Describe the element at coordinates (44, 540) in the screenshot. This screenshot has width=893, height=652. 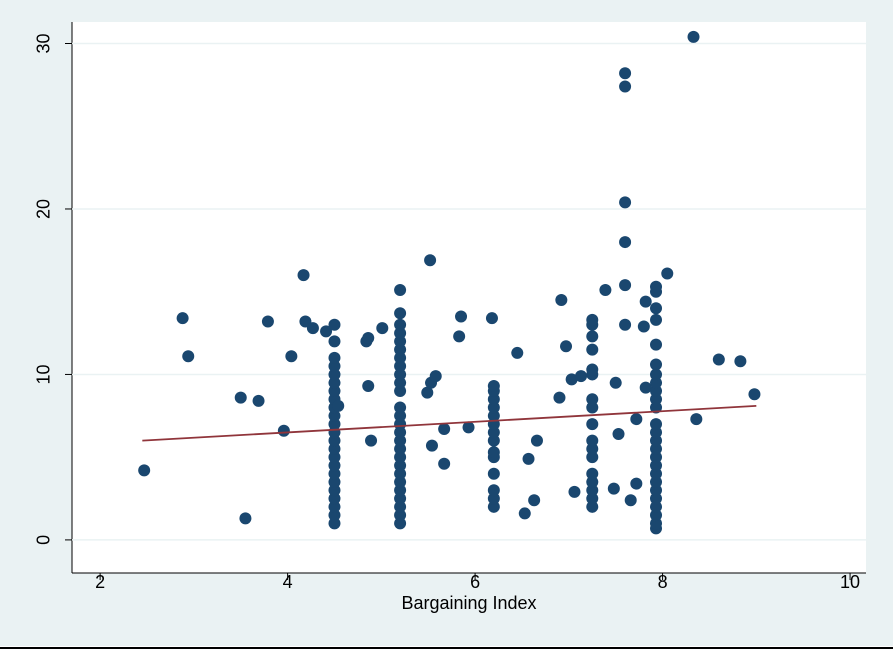
I see `y-tick-label: 0` at that location.